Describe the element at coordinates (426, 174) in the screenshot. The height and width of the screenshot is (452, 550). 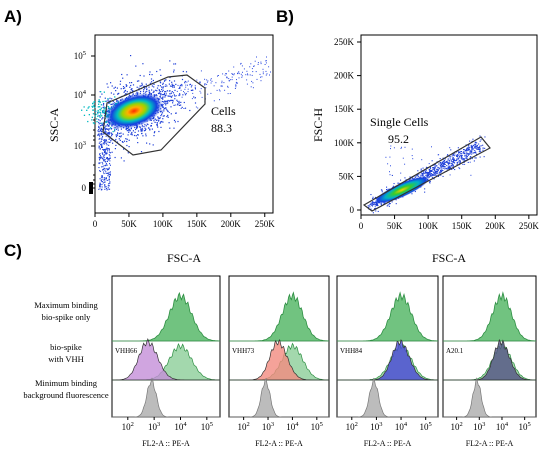
I see `single-cells-gate` at that location.